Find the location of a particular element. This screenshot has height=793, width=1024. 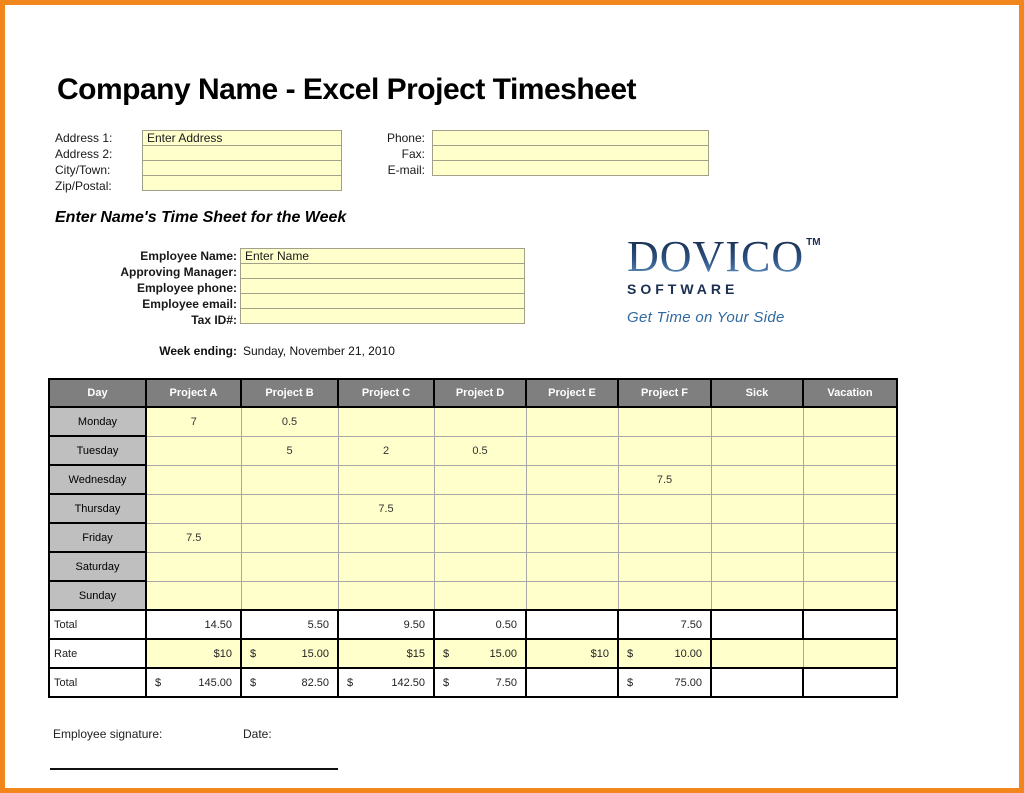

day-row: Saturday is located at coordinates (473, 566).